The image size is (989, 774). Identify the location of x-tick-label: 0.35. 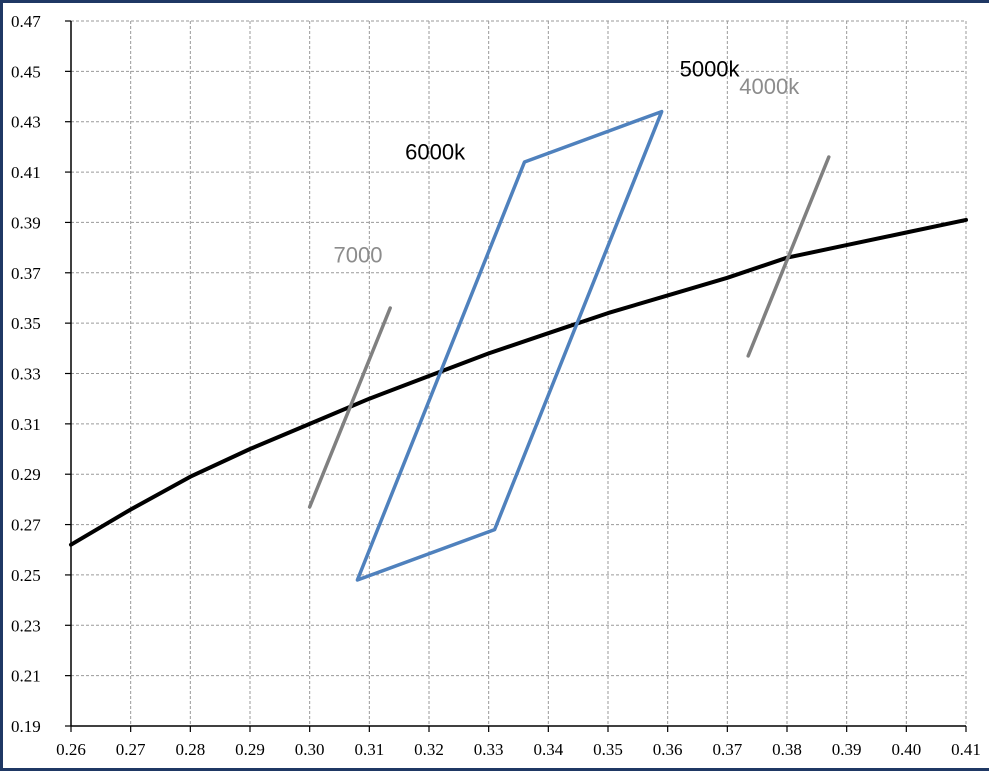
(608, 749).